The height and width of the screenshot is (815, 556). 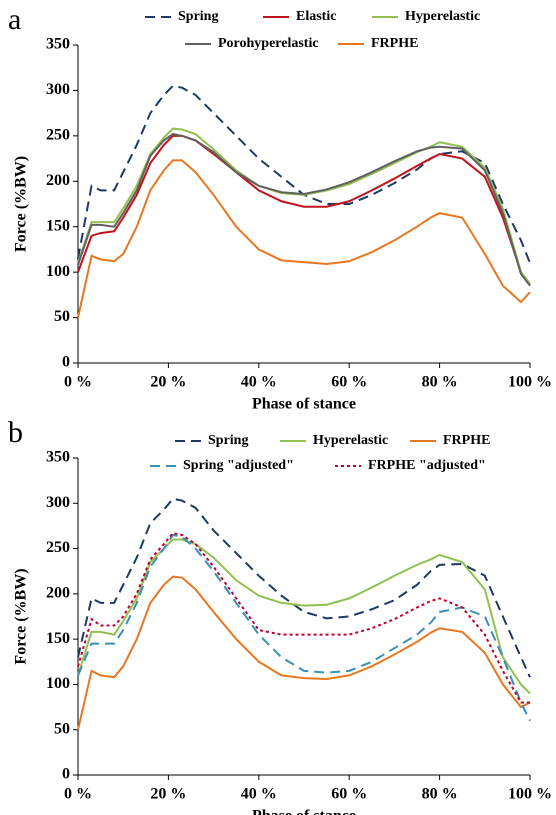 What do you see at coordinates (238, 465) in the screenshot?
I see `legend-label: Spring "adjusted"` at bounding box center [238, 465].